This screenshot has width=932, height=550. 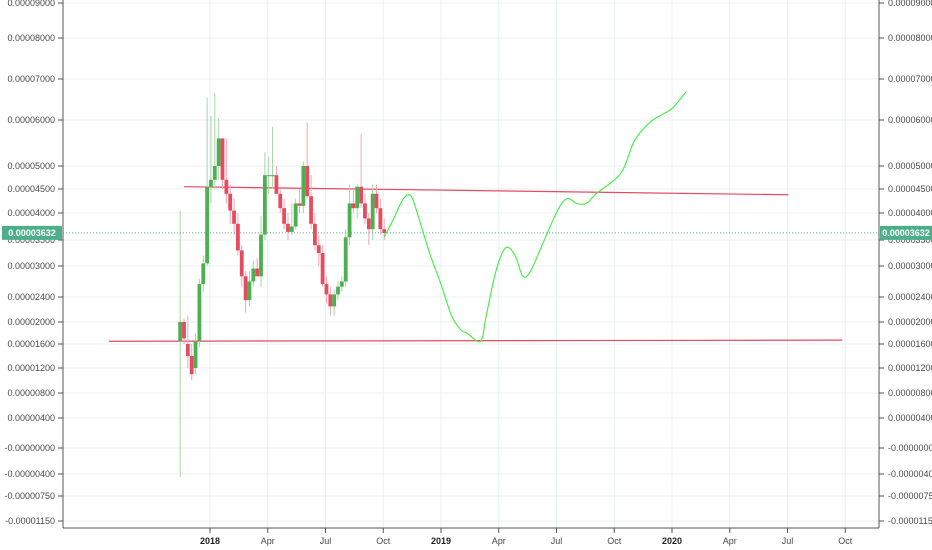 I want to click on y-tick-label: 0.00000800, so click(x=910, y=393).